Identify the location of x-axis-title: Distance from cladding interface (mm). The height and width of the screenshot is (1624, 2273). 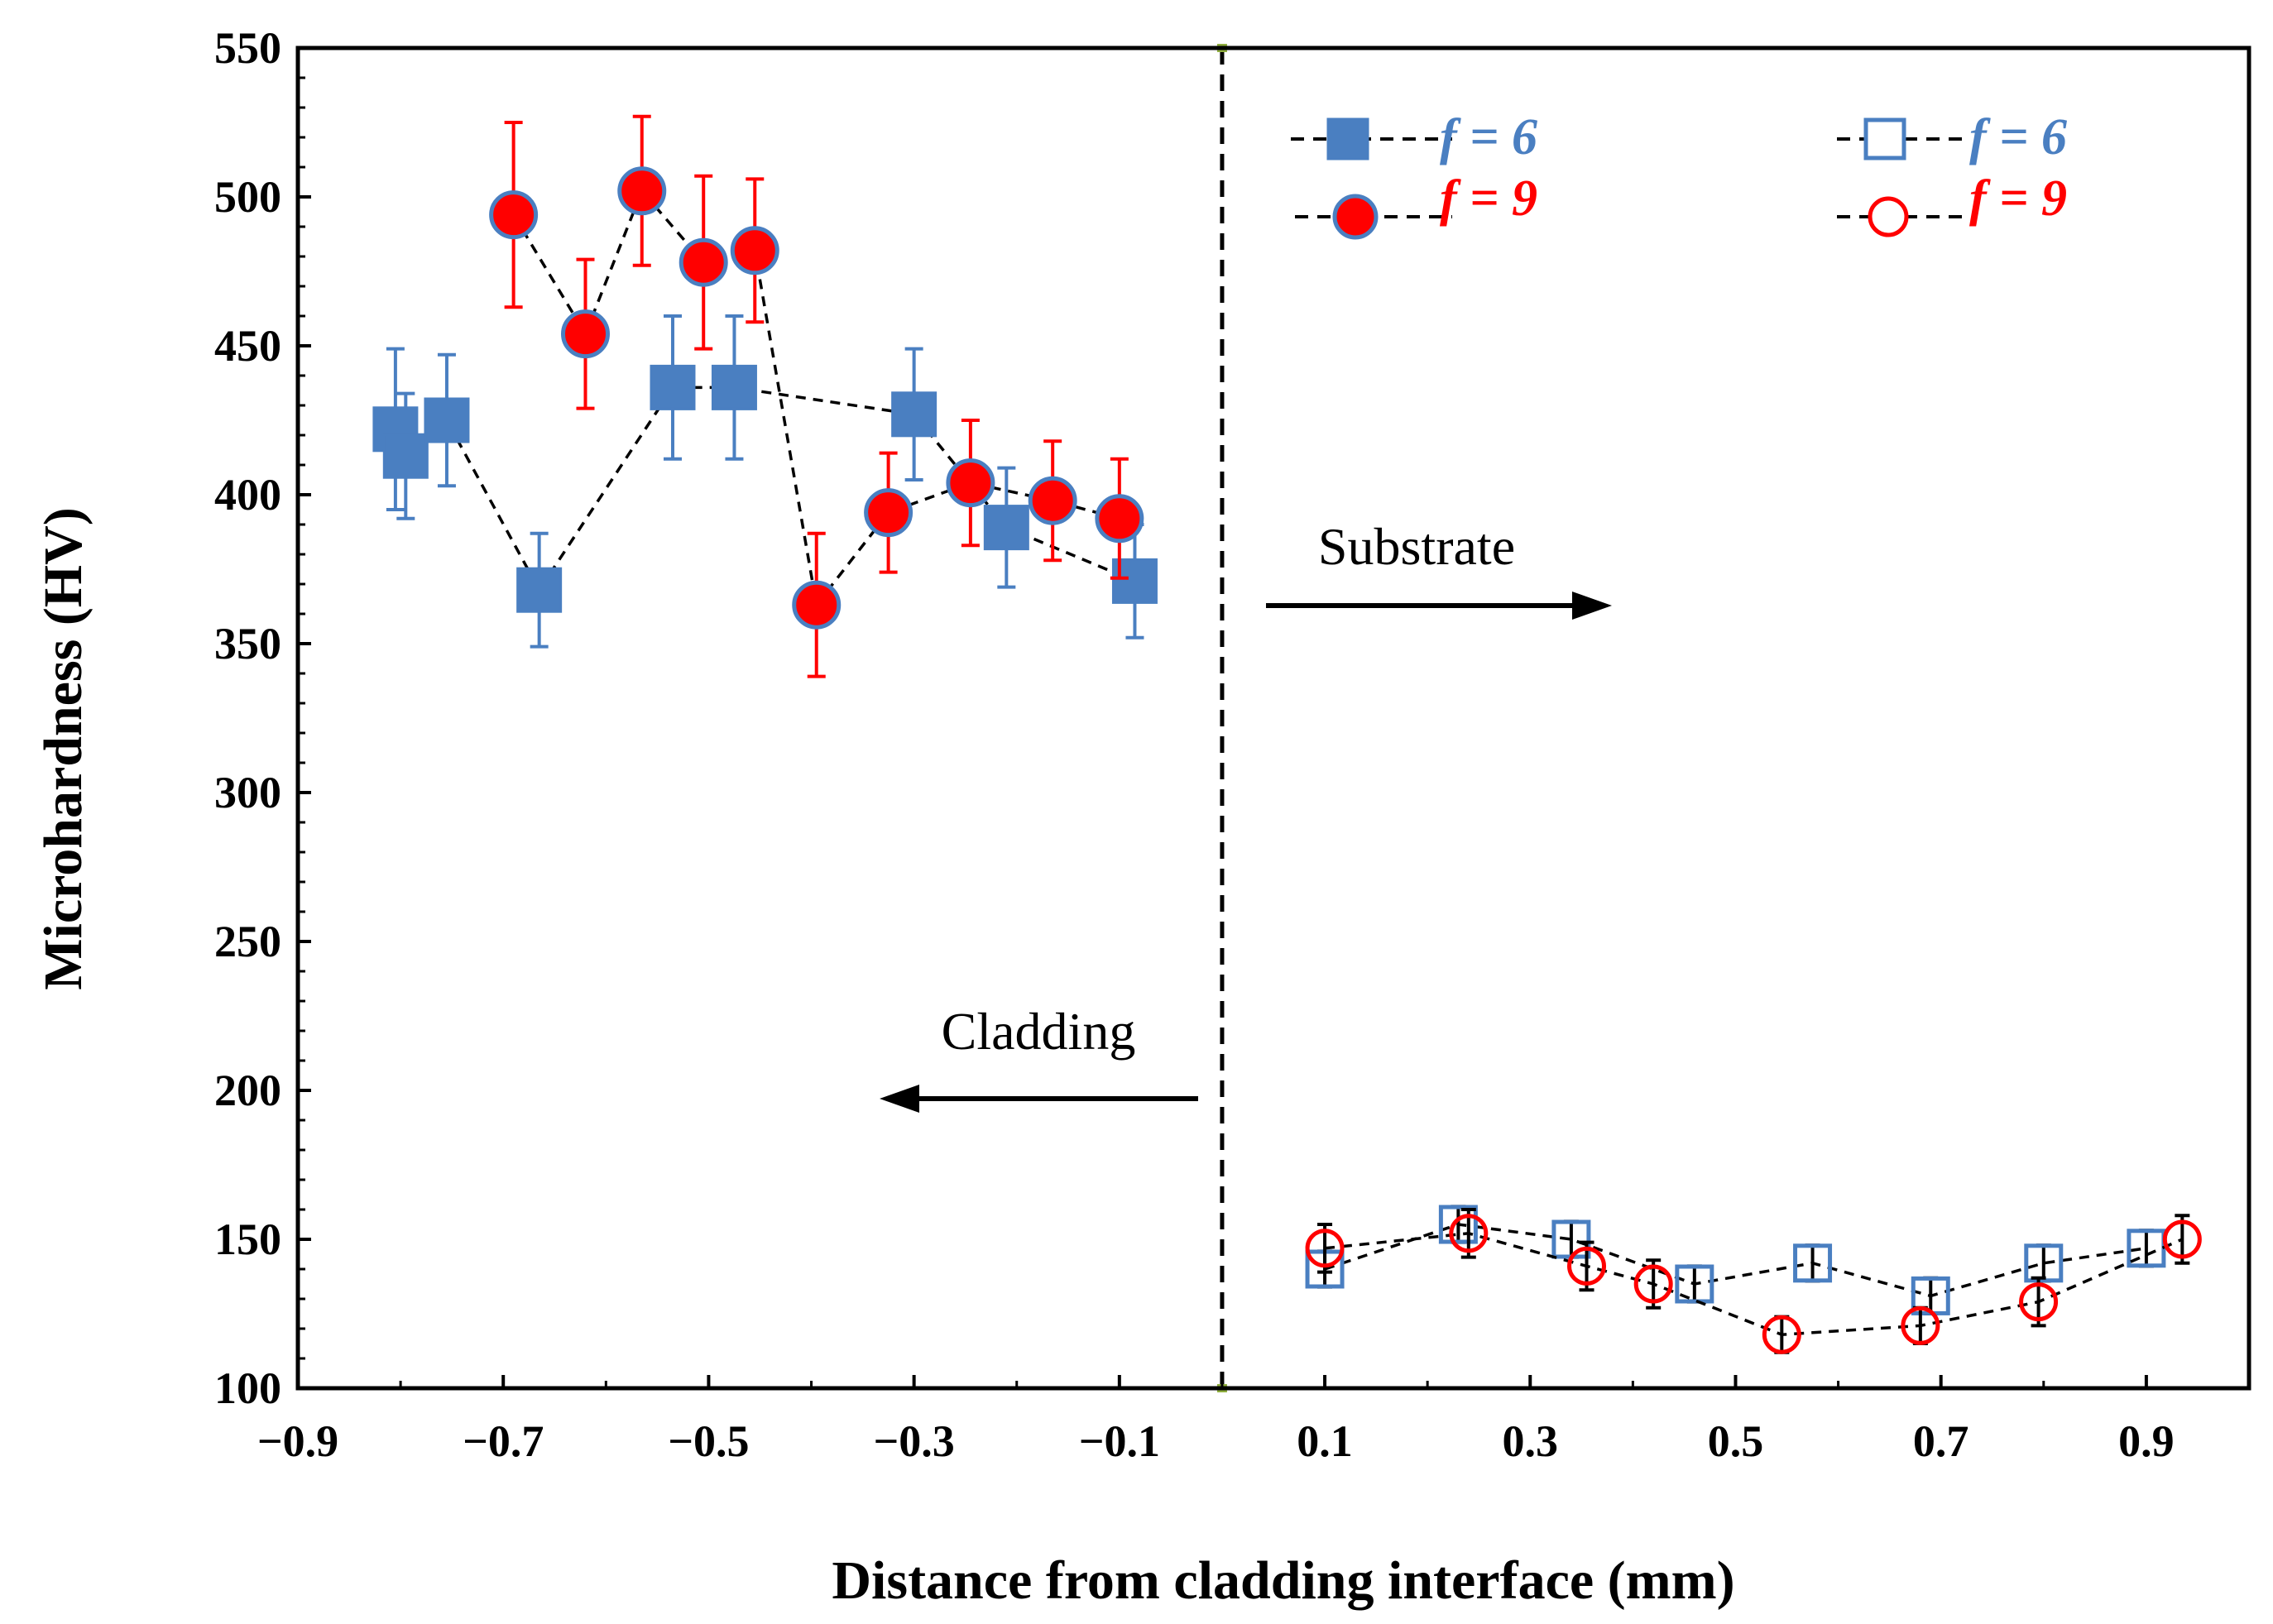
(1283, 1580).